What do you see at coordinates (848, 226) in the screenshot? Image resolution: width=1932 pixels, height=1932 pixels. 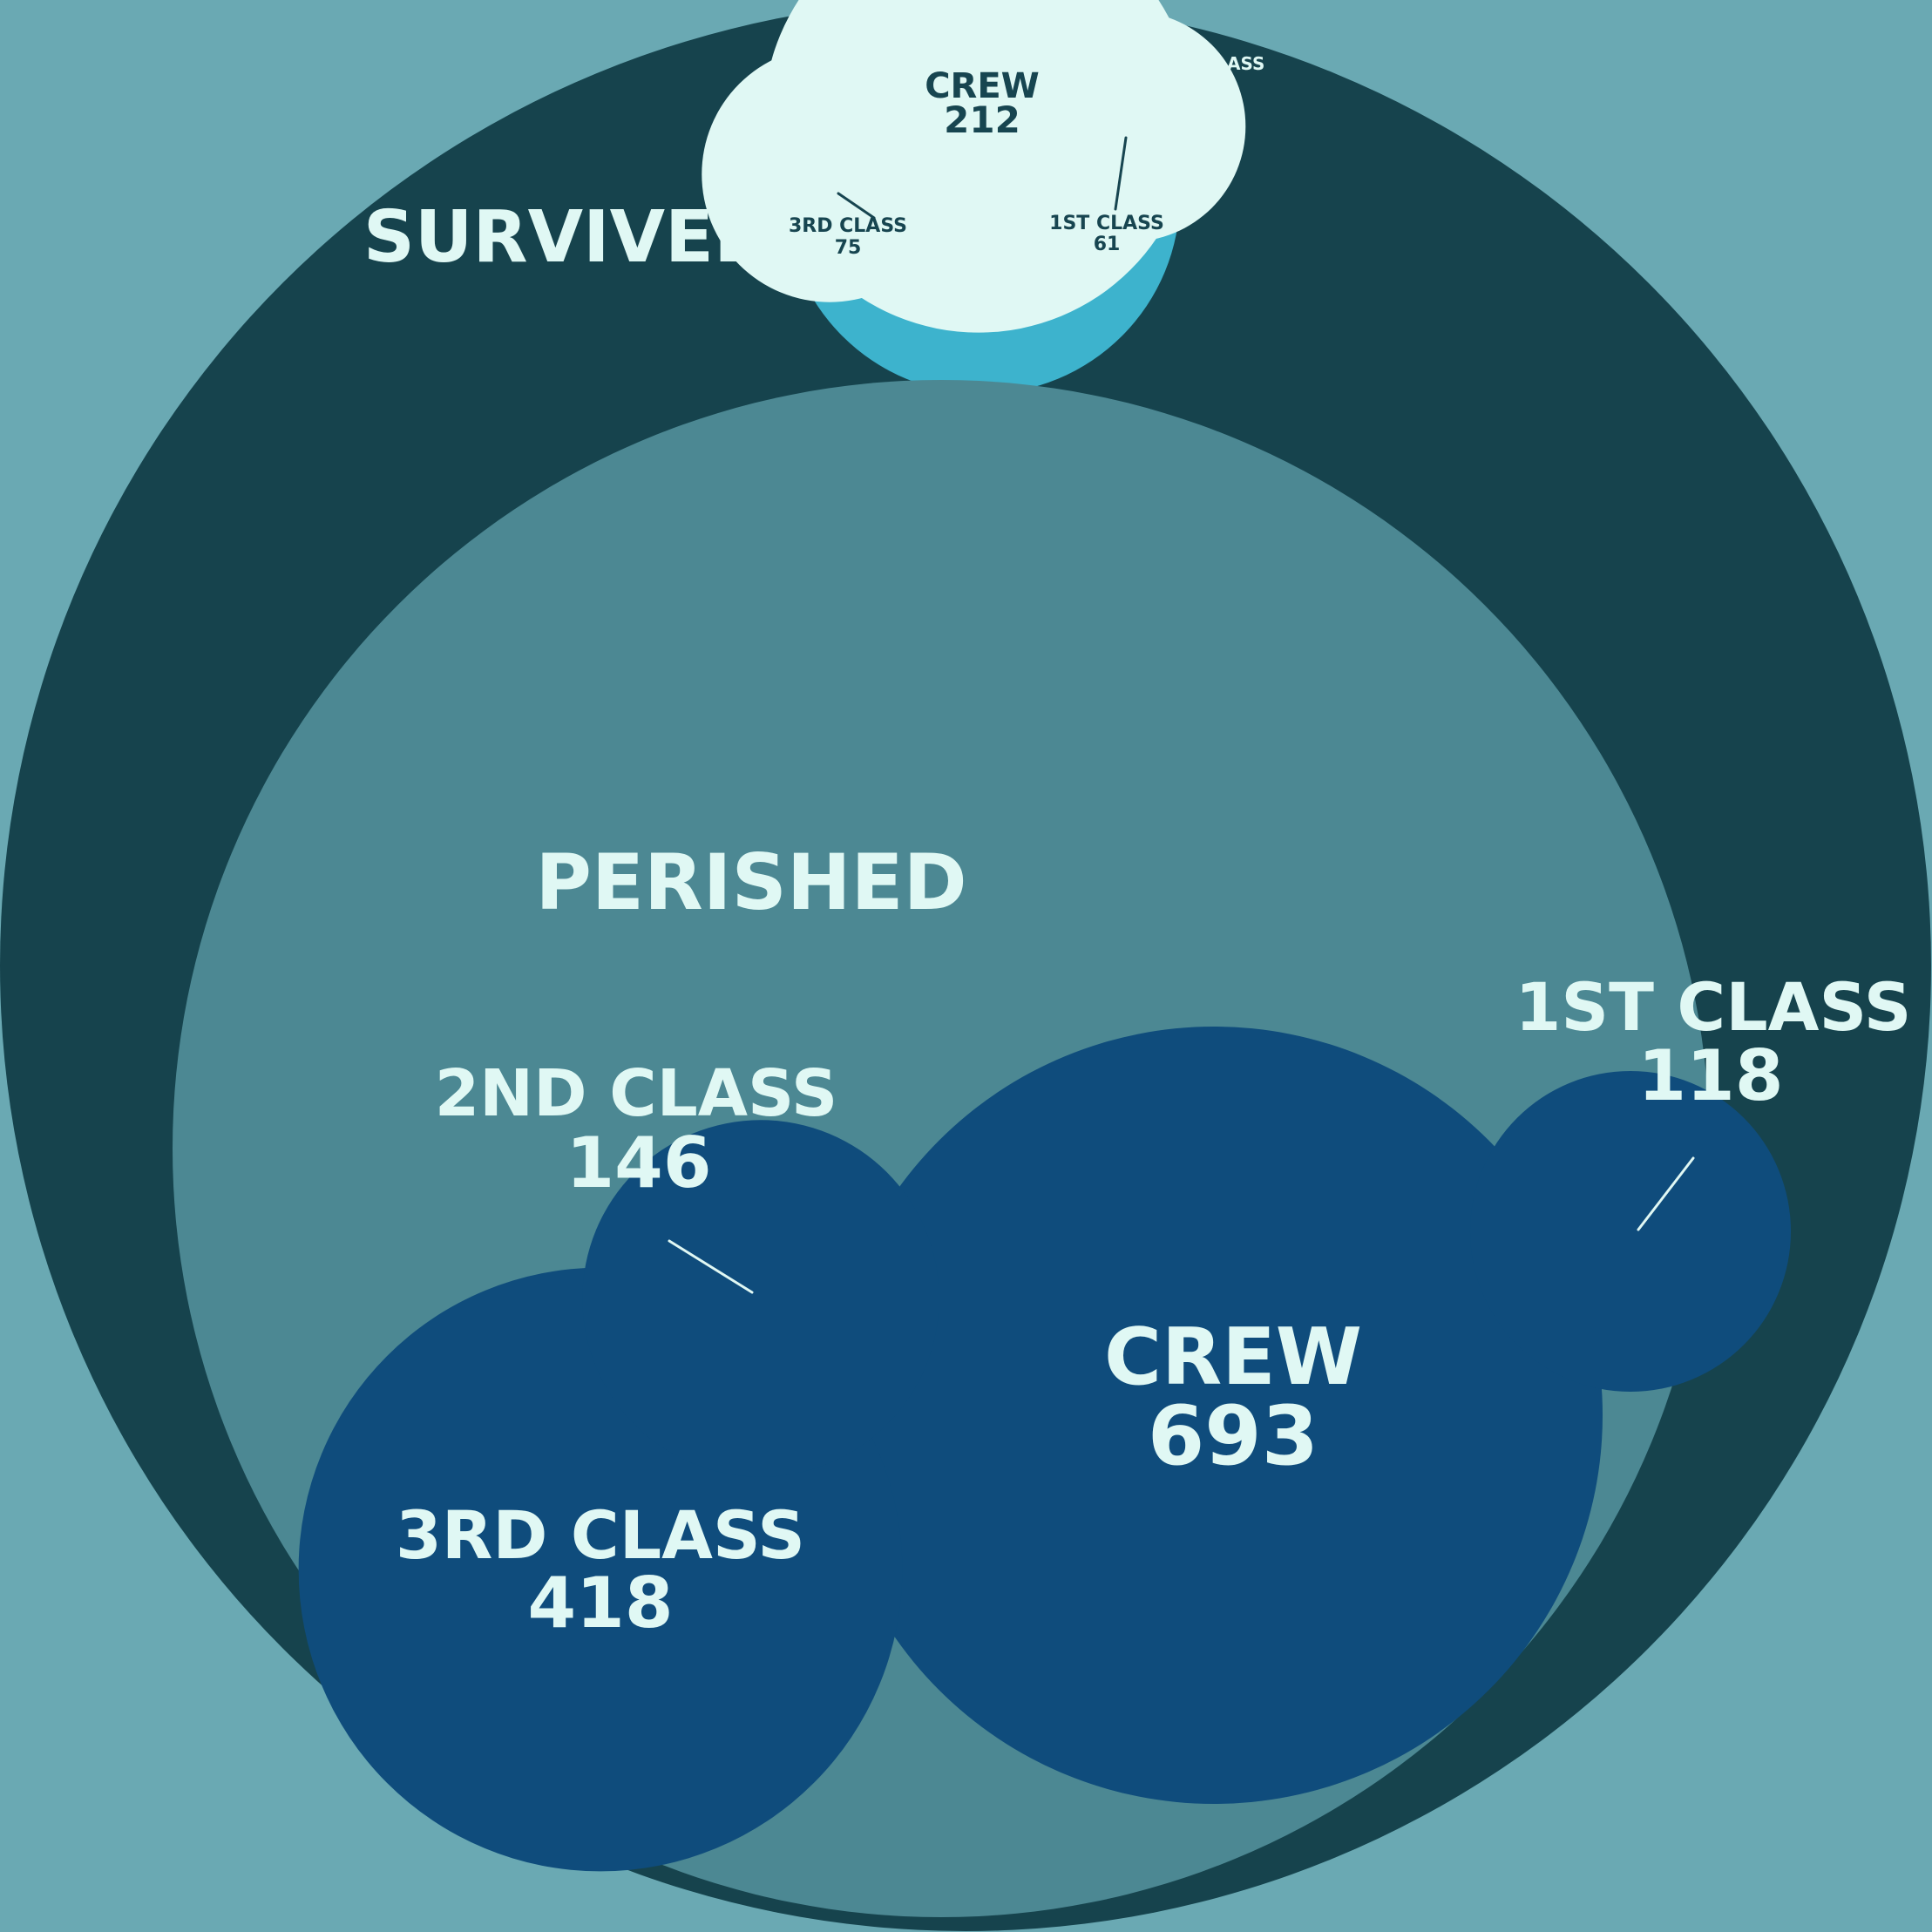 I see `survived-label-3rd-class: 3RD CLASS` at bounding box center [848, 226].